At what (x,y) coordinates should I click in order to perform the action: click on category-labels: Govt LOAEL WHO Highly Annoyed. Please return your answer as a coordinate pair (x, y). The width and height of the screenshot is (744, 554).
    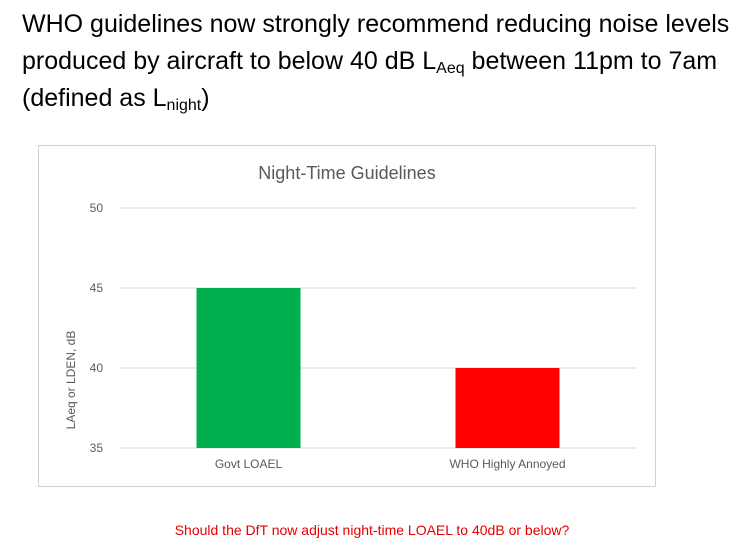
    Looking at the image, I should click on (390, 464).